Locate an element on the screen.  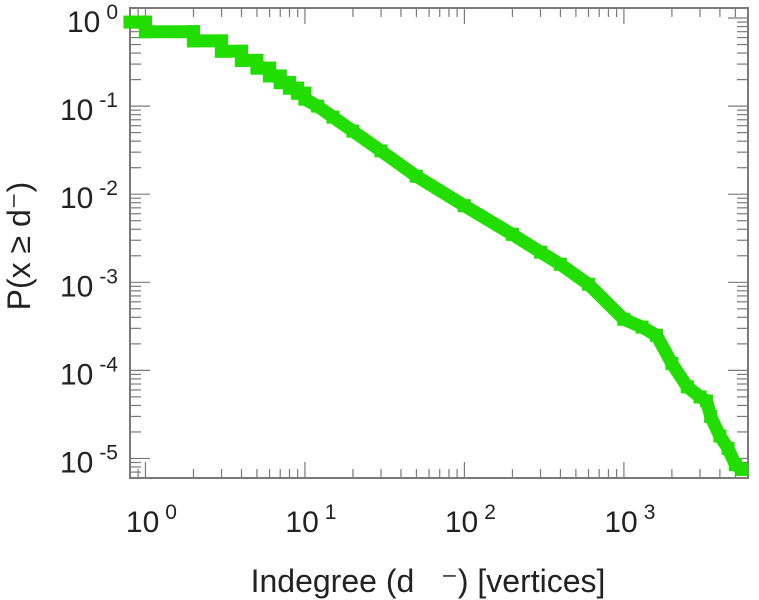
y-axis-title: P(x ≥ d⁻) is located at coordinates (19, 246).